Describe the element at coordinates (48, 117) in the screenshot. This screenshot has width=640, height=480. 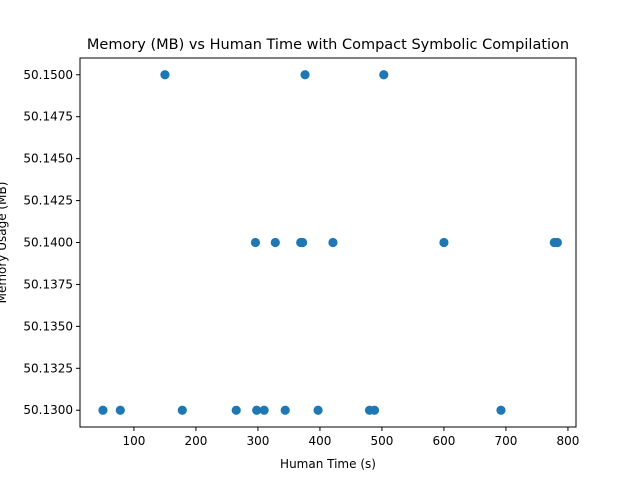
I see `y-tick-label: 50.1475` at that location.